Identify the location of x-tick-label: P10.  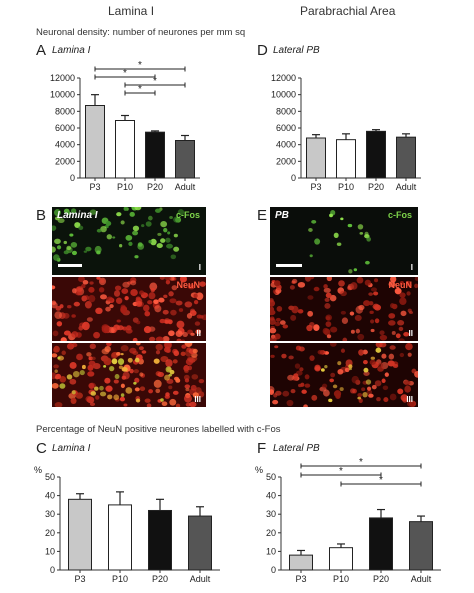
(346, 187).